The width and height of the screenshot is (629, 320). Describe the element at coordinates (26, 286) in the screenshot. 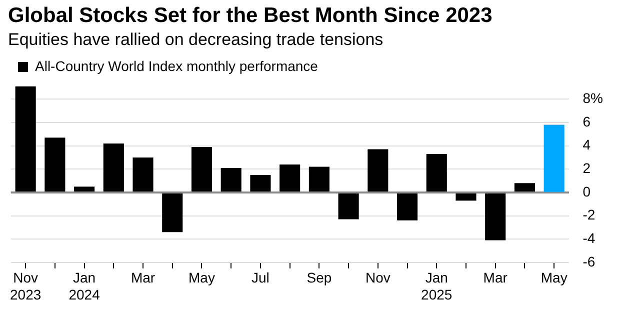

I see `x-tick-label: Nov 2023` at that location.